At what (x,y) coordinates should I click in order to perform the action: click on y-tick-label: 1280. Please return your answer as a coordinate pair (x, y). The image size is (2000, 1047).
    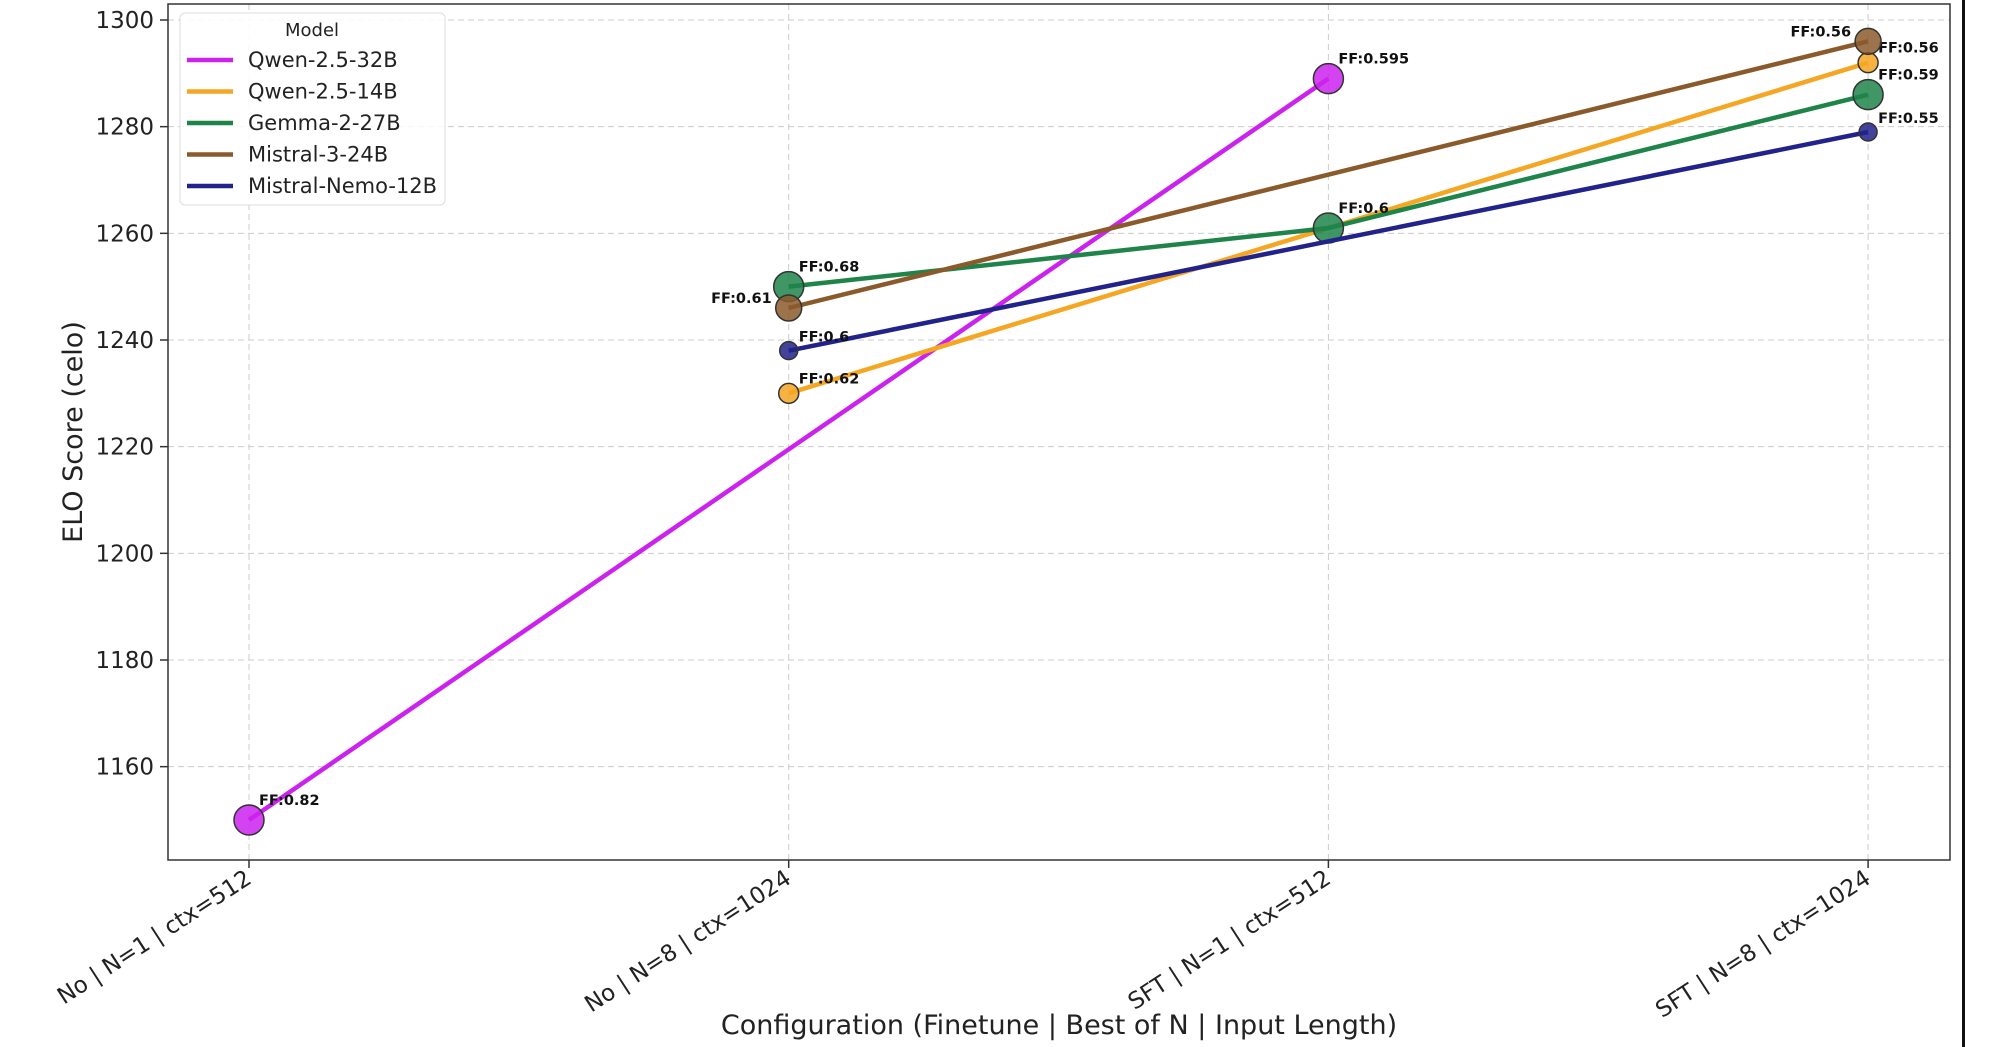
    Looking at the image, I should click on (124, 128).